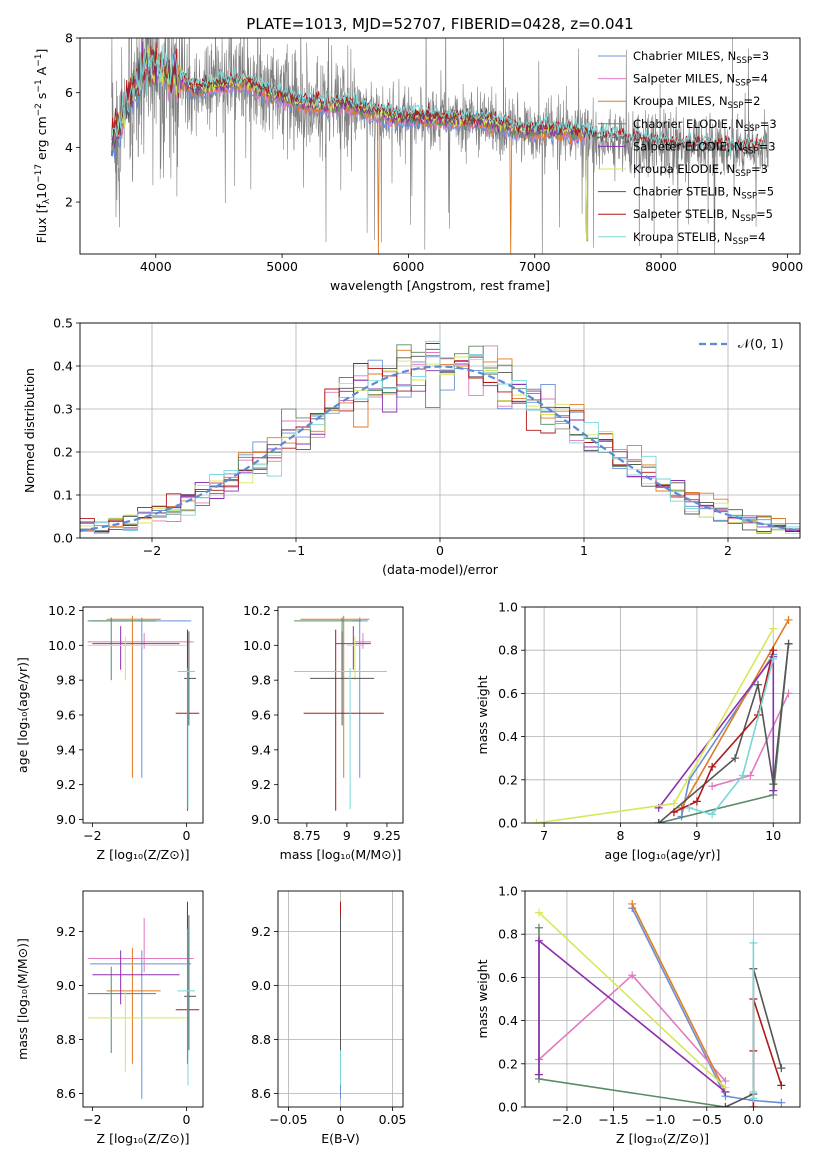  What do you see at coordinates (688, 146) in the screenshot?
I see `legend-name: Salpeter ELODIE, N` at bounding box center [688, 146].